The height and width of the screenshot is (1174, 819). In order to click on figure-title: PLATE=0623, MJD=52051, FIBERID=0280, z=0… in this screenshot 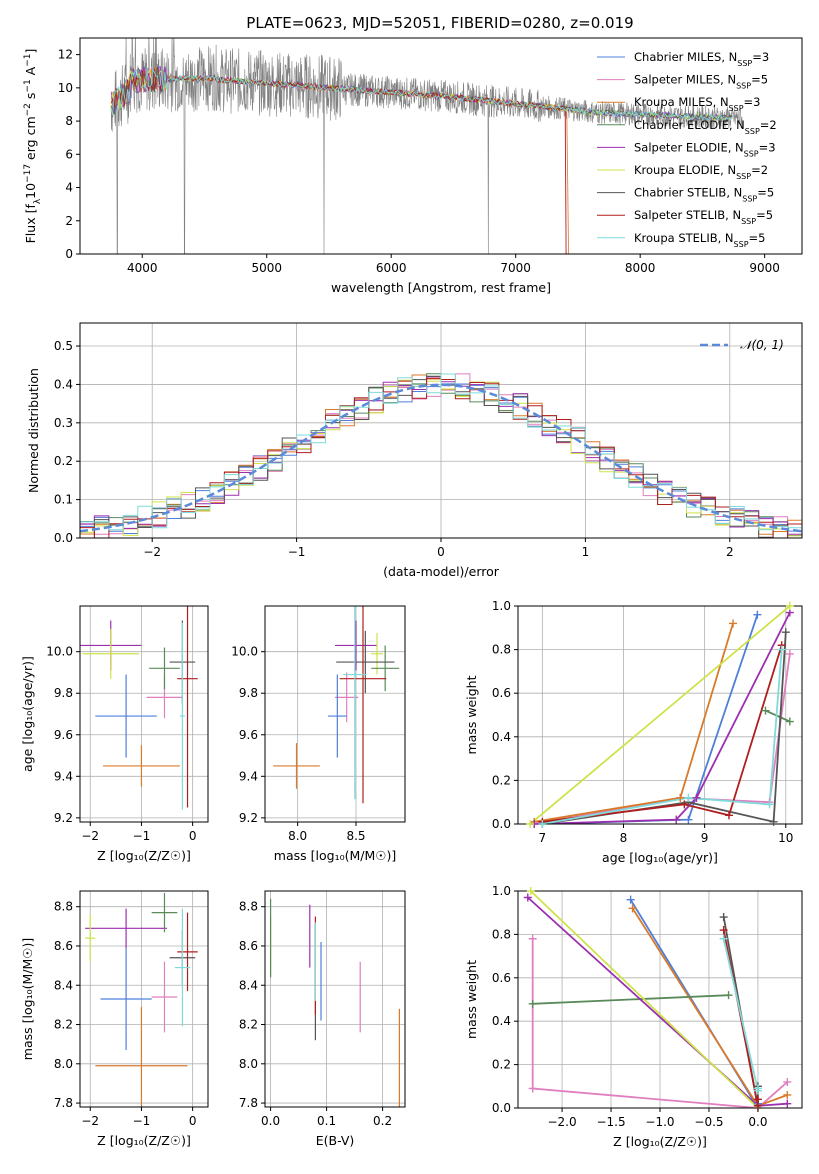, I will do `click(439, 23)`.